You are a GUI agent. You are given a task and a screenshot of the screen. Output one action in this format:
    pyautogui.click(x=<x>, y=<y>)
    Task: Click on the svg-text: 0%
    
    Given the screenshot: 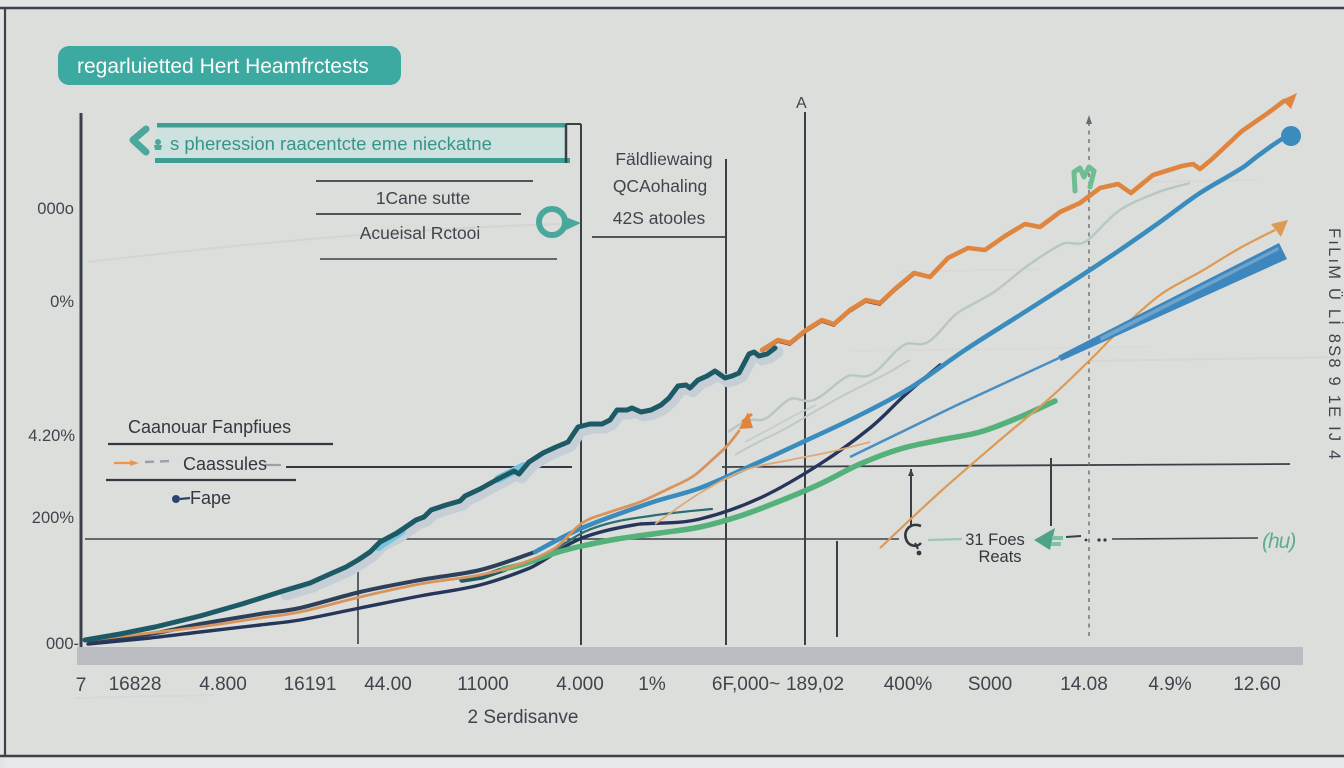 What is the action you would take?
    pyautogui.click(x=62, y=302)
    